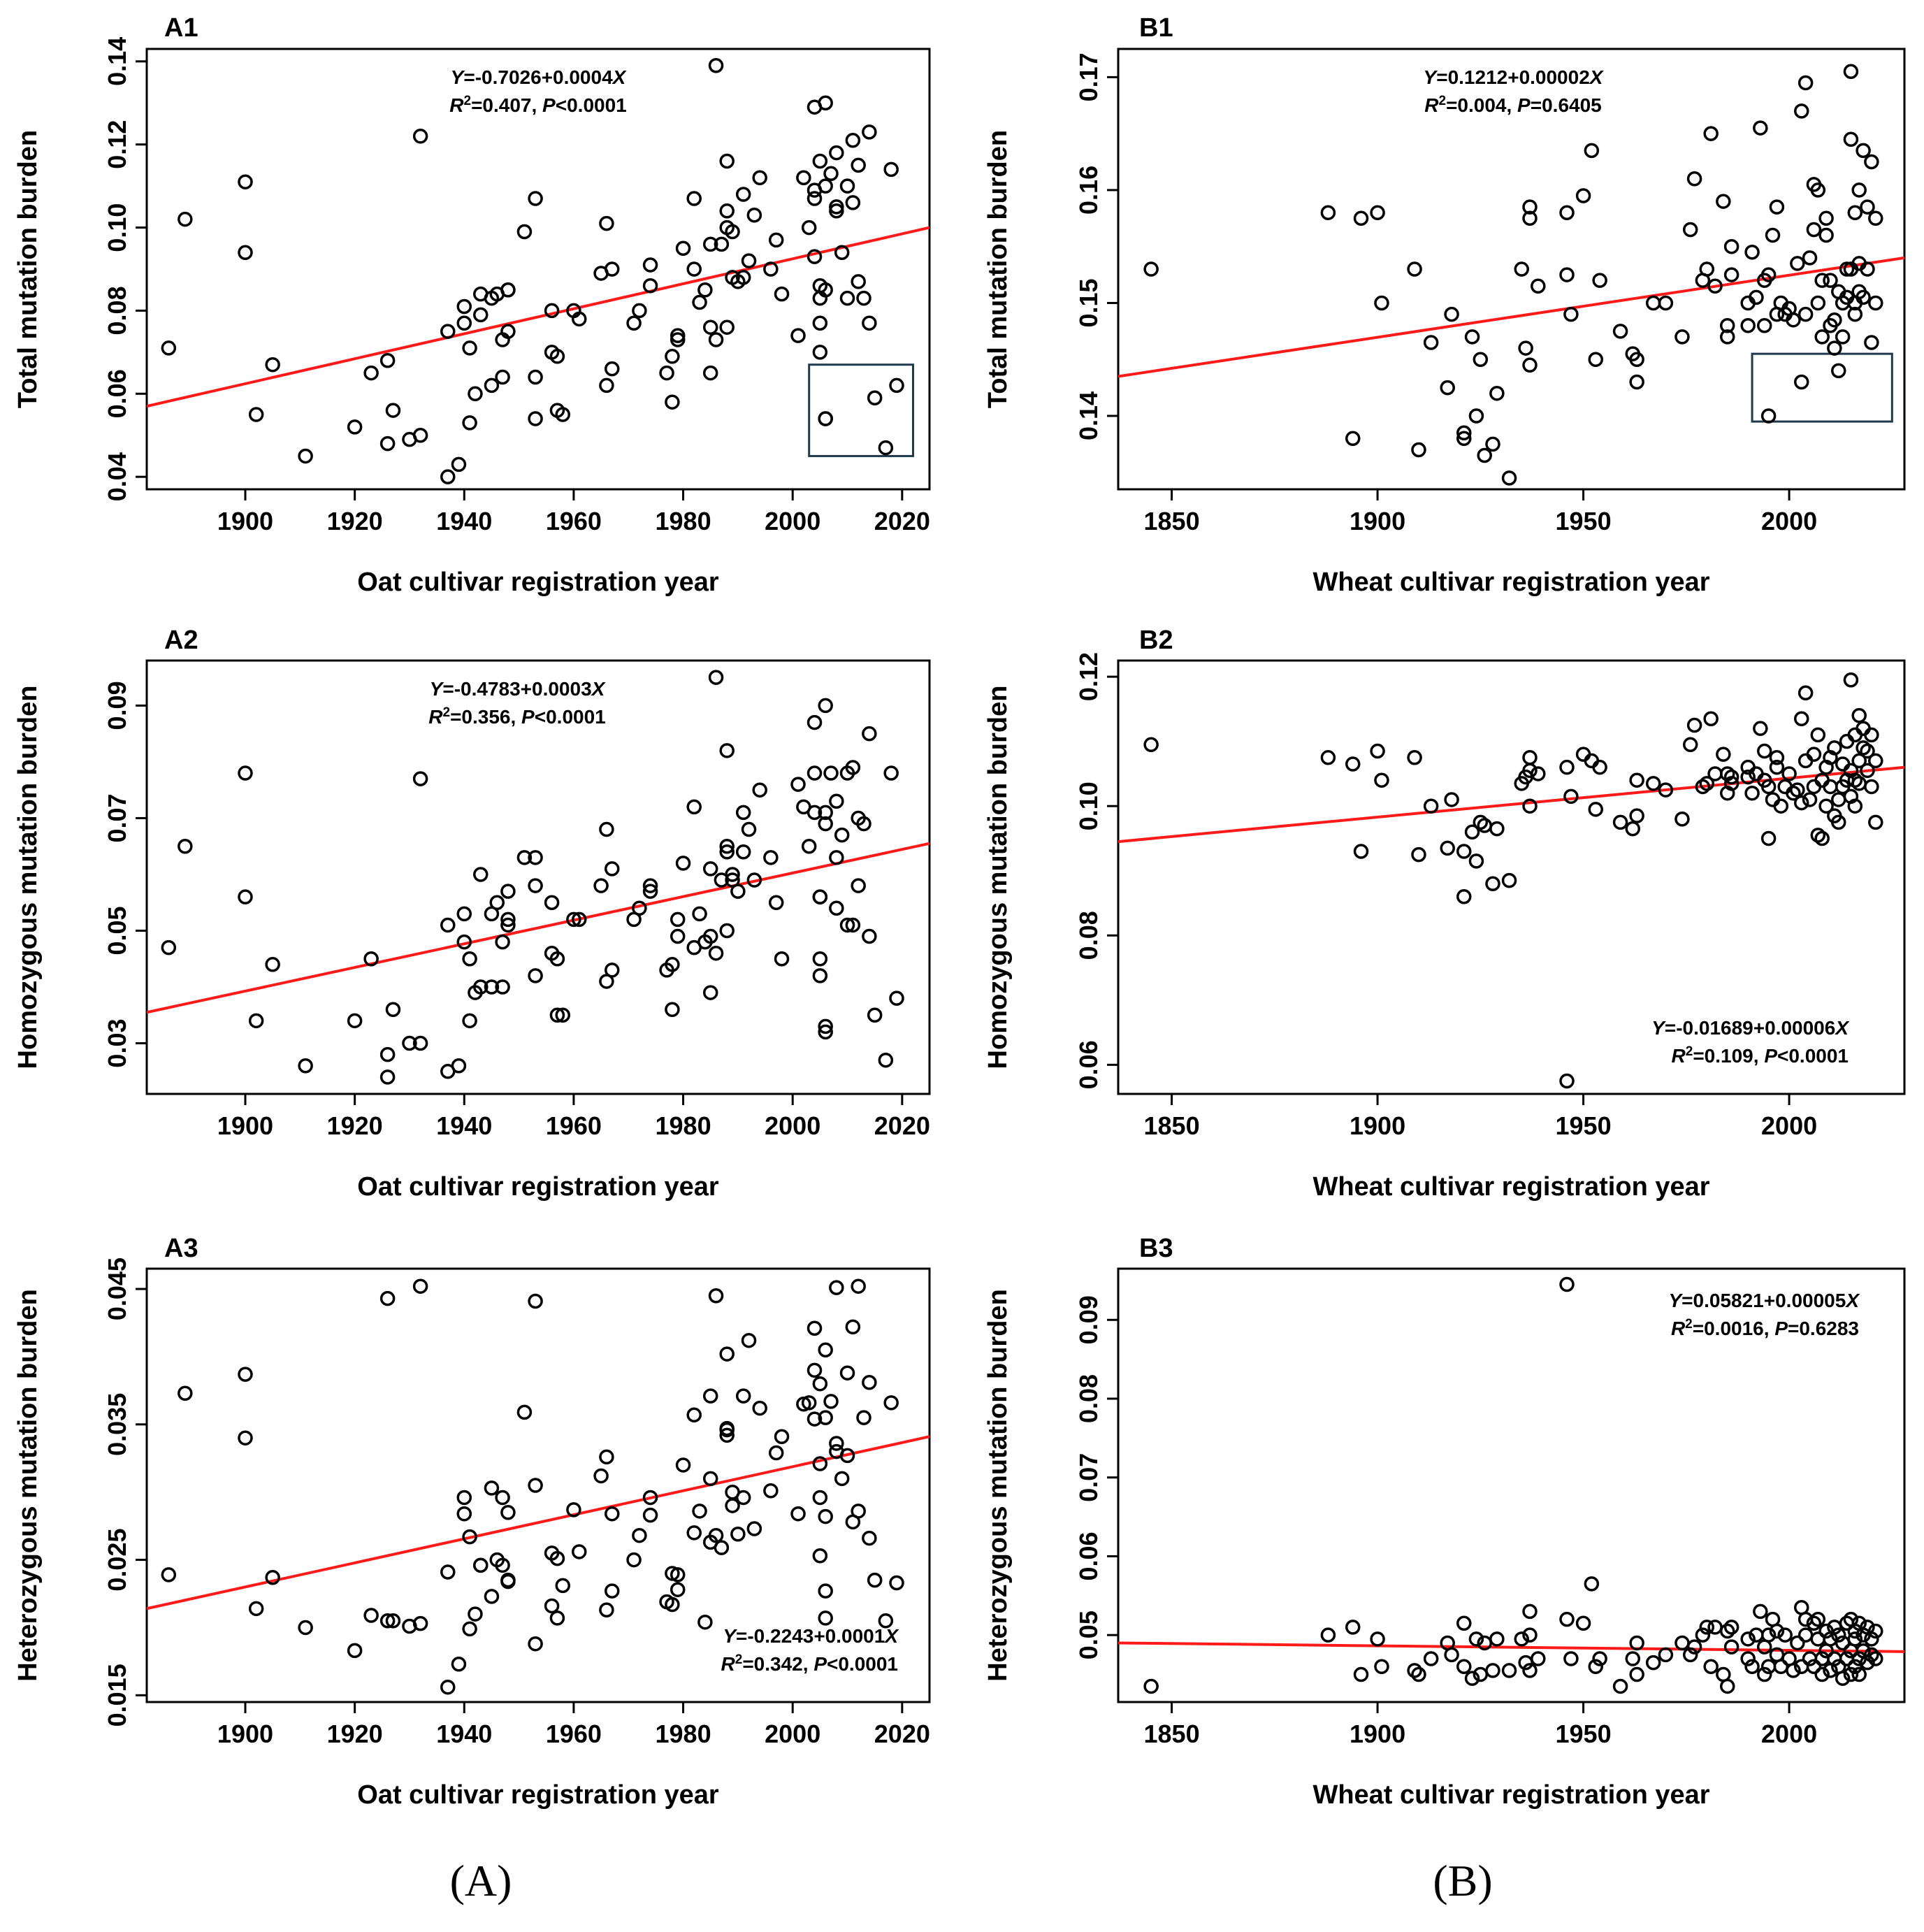 Image resolution: width=1924 pixels, height=1932 pixels. What do you see at coordinates (1513, 275) in the screenshot?
I see `data-points` at bounding box center [1513, 275].